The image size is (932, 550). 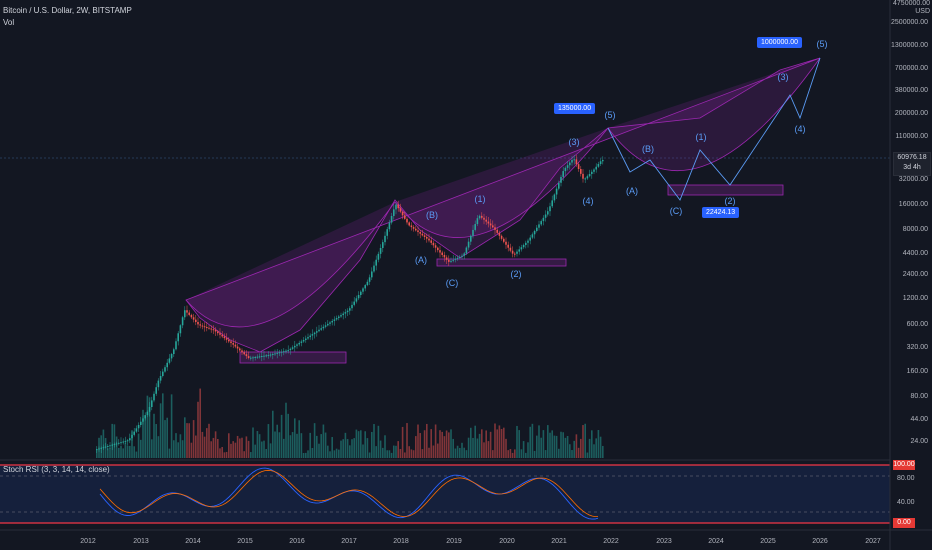 What do you see at coordinates (56, 469) in the screenshot?
I see `rsi-legend: Stoch RSI (3, 3, 14, 14, close)` at bounding box center [56, 469].